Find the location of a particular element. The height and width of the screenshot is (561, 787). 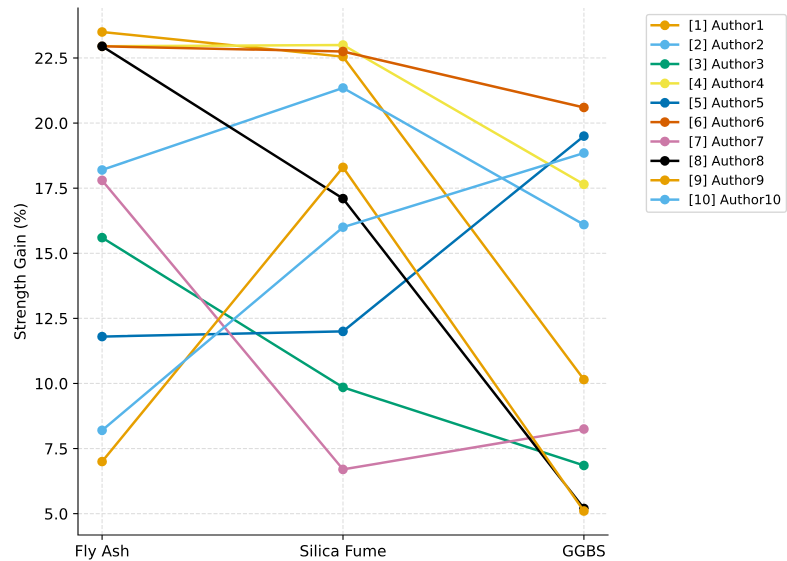

legend-label: [3] Author3 is located at coordinates (727, 64).